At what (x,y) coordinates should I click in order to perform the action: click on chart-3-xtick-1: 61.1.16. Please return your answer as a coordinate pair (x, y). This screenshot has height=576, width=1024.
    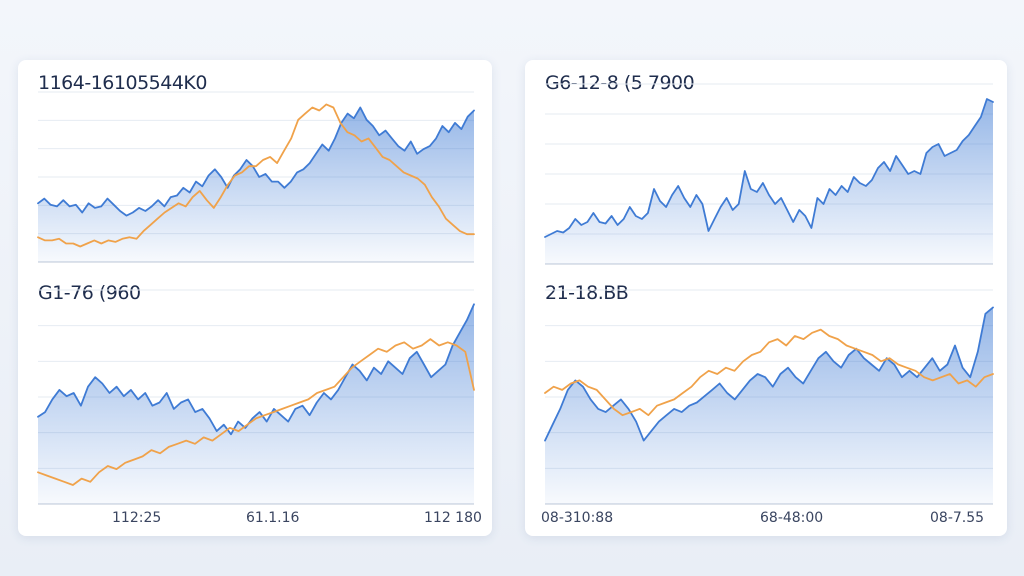
    Looking at the image, I should click on (273, 518).